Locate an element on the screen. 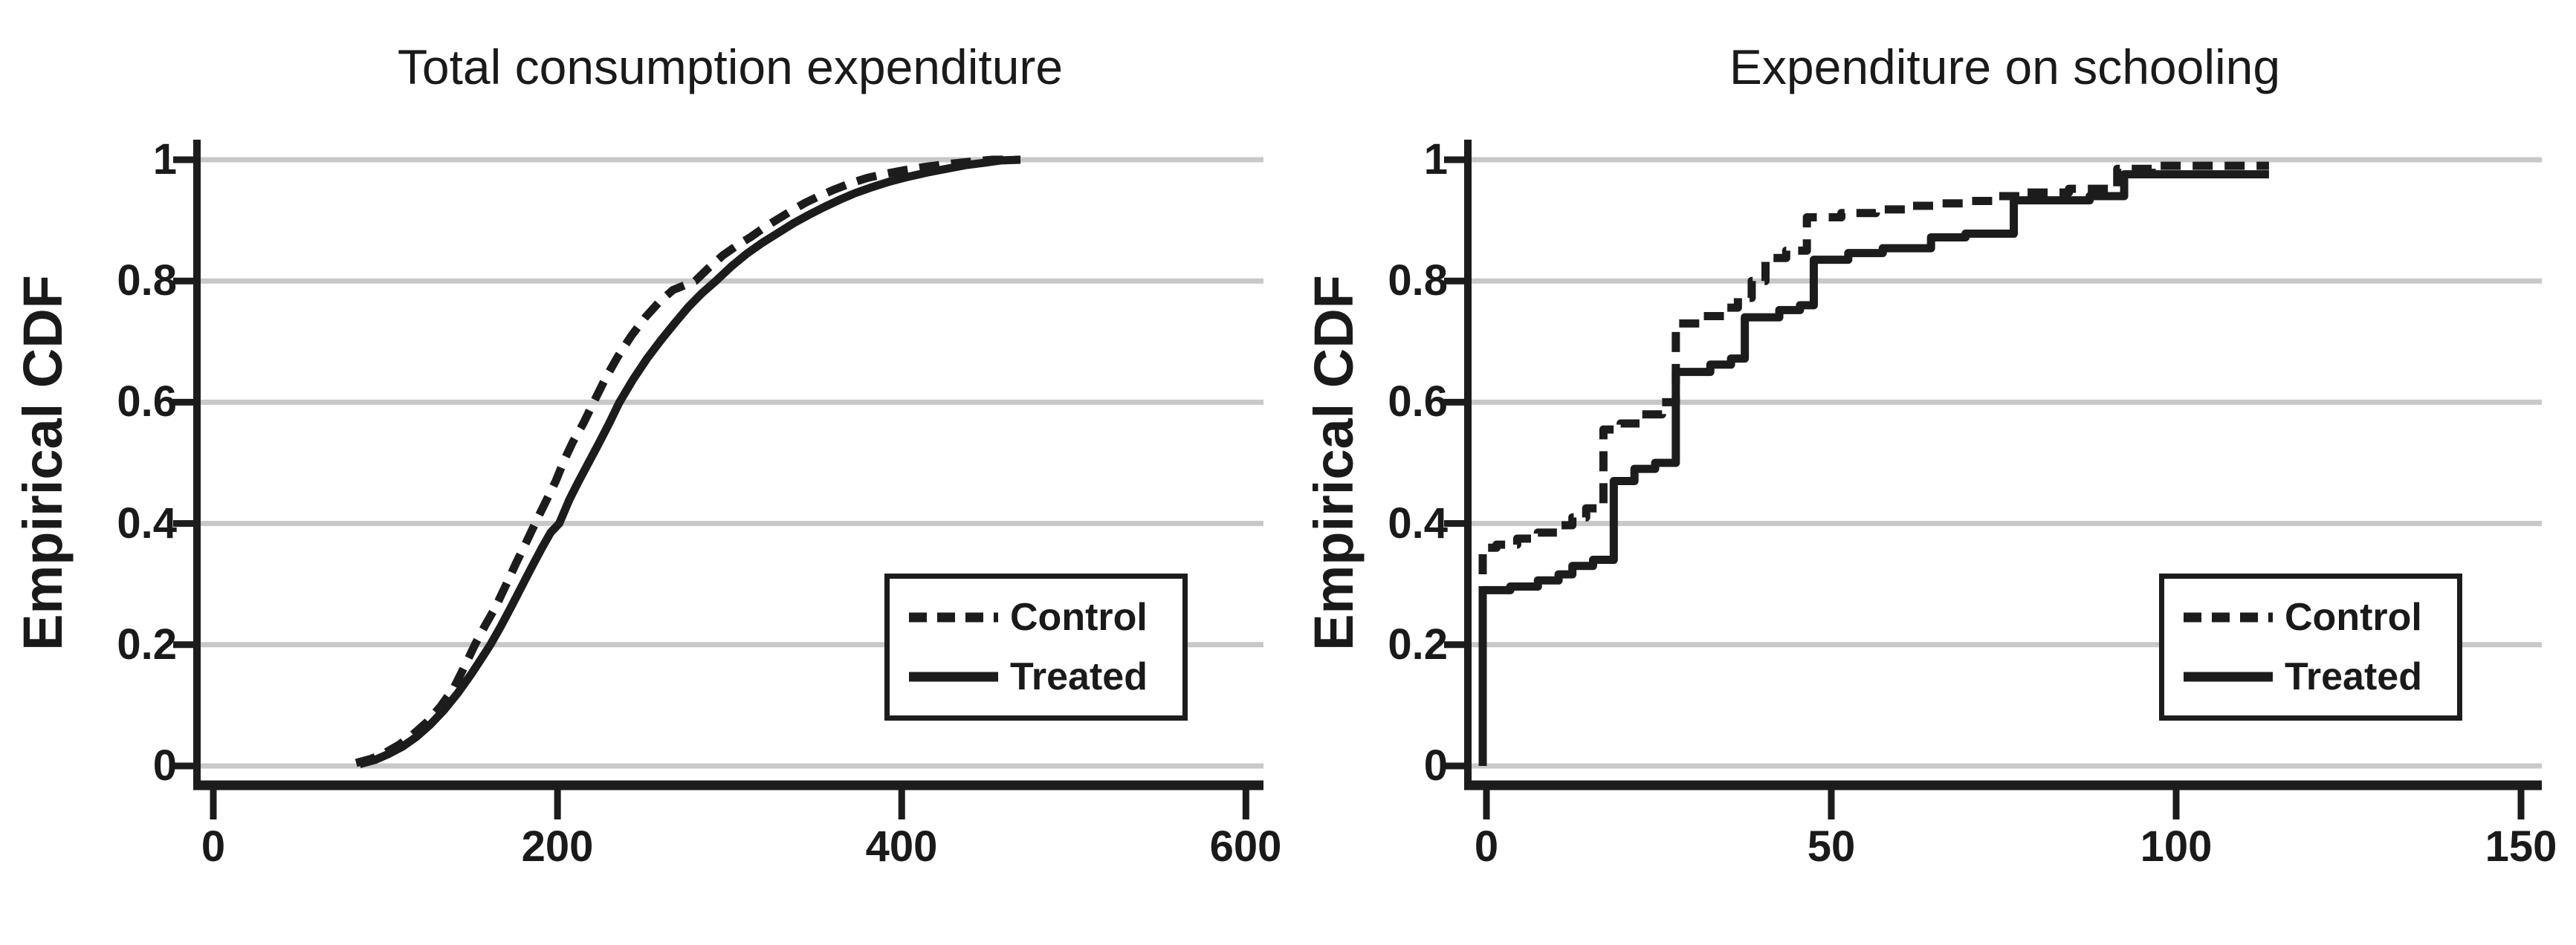 The image size is (2576, 945). left-y-axis-label: Empirical CDF is located at coordinates (43, 463).